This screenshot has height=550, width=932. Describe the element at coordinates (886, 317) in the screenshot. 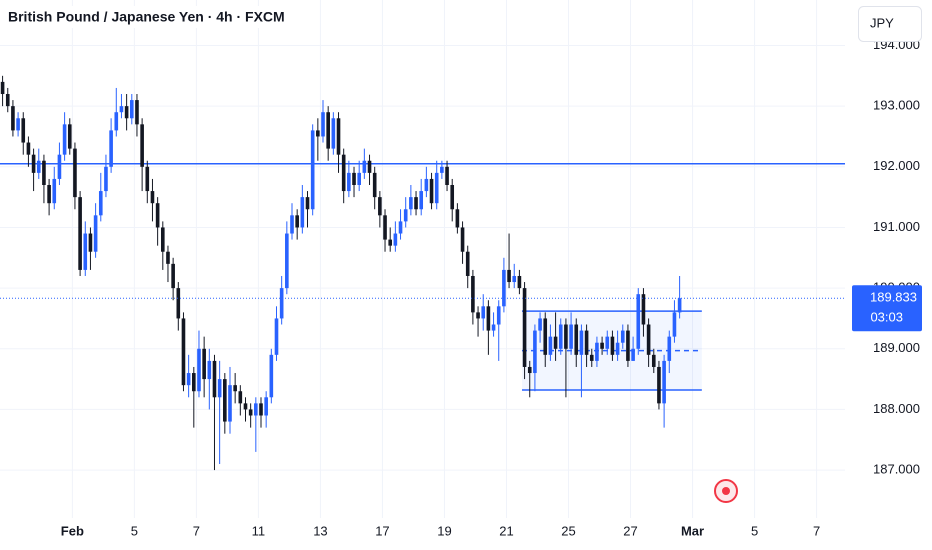

I see `countdown-label: 03:03` at that location.